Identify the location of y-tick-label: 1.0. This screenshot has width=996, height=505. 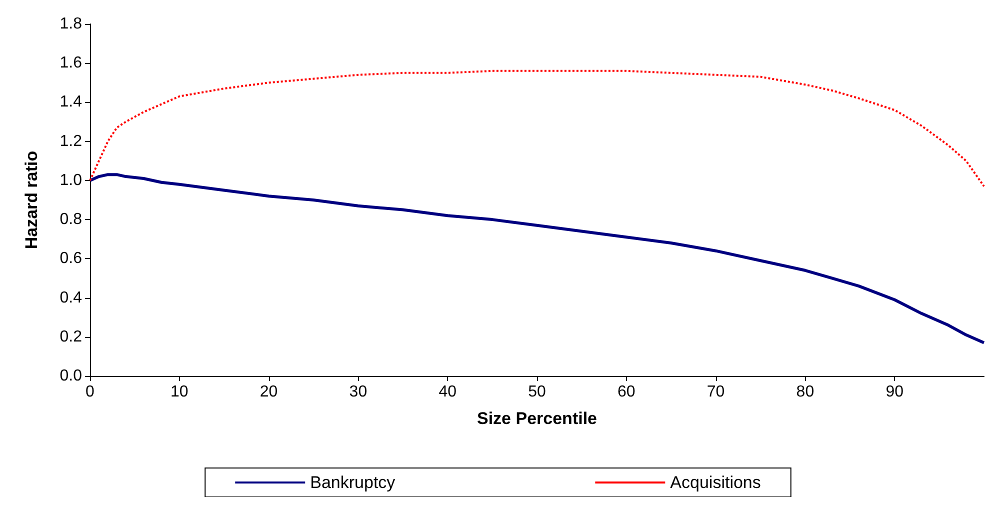
(71, 180).